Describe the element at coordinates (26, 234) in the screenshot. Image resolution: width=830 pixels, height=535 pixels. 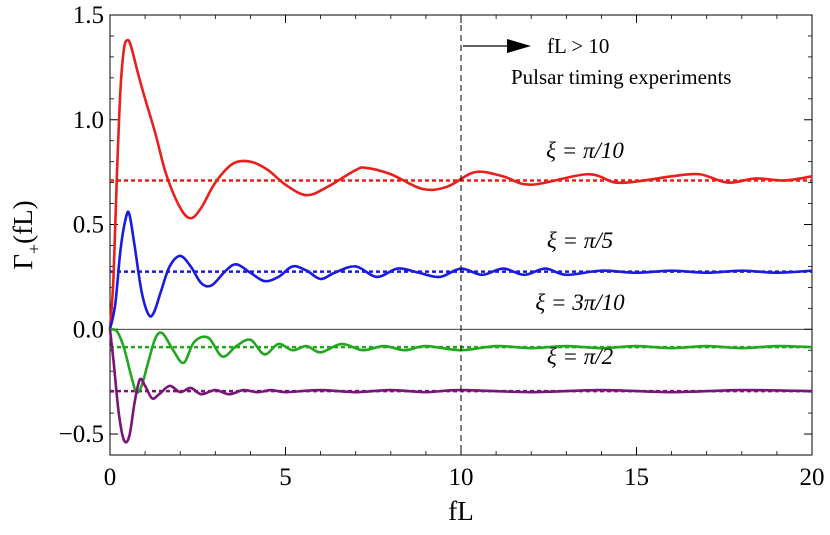
I see `y-axis-title: Γ+(fL)` at that location.